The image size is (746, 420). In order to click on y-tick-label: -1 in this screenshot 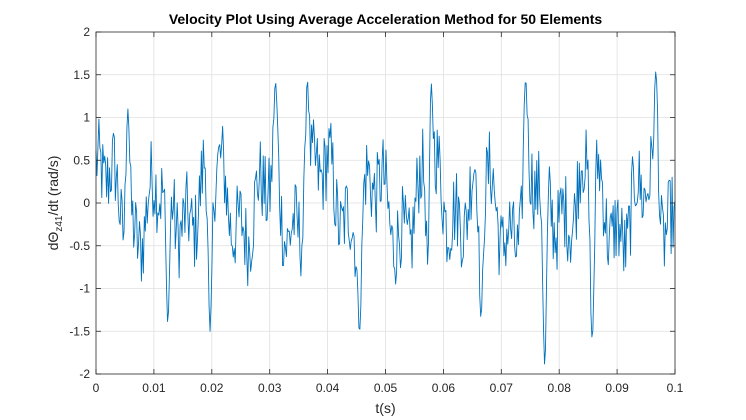, I will do `click(84, 289)`.